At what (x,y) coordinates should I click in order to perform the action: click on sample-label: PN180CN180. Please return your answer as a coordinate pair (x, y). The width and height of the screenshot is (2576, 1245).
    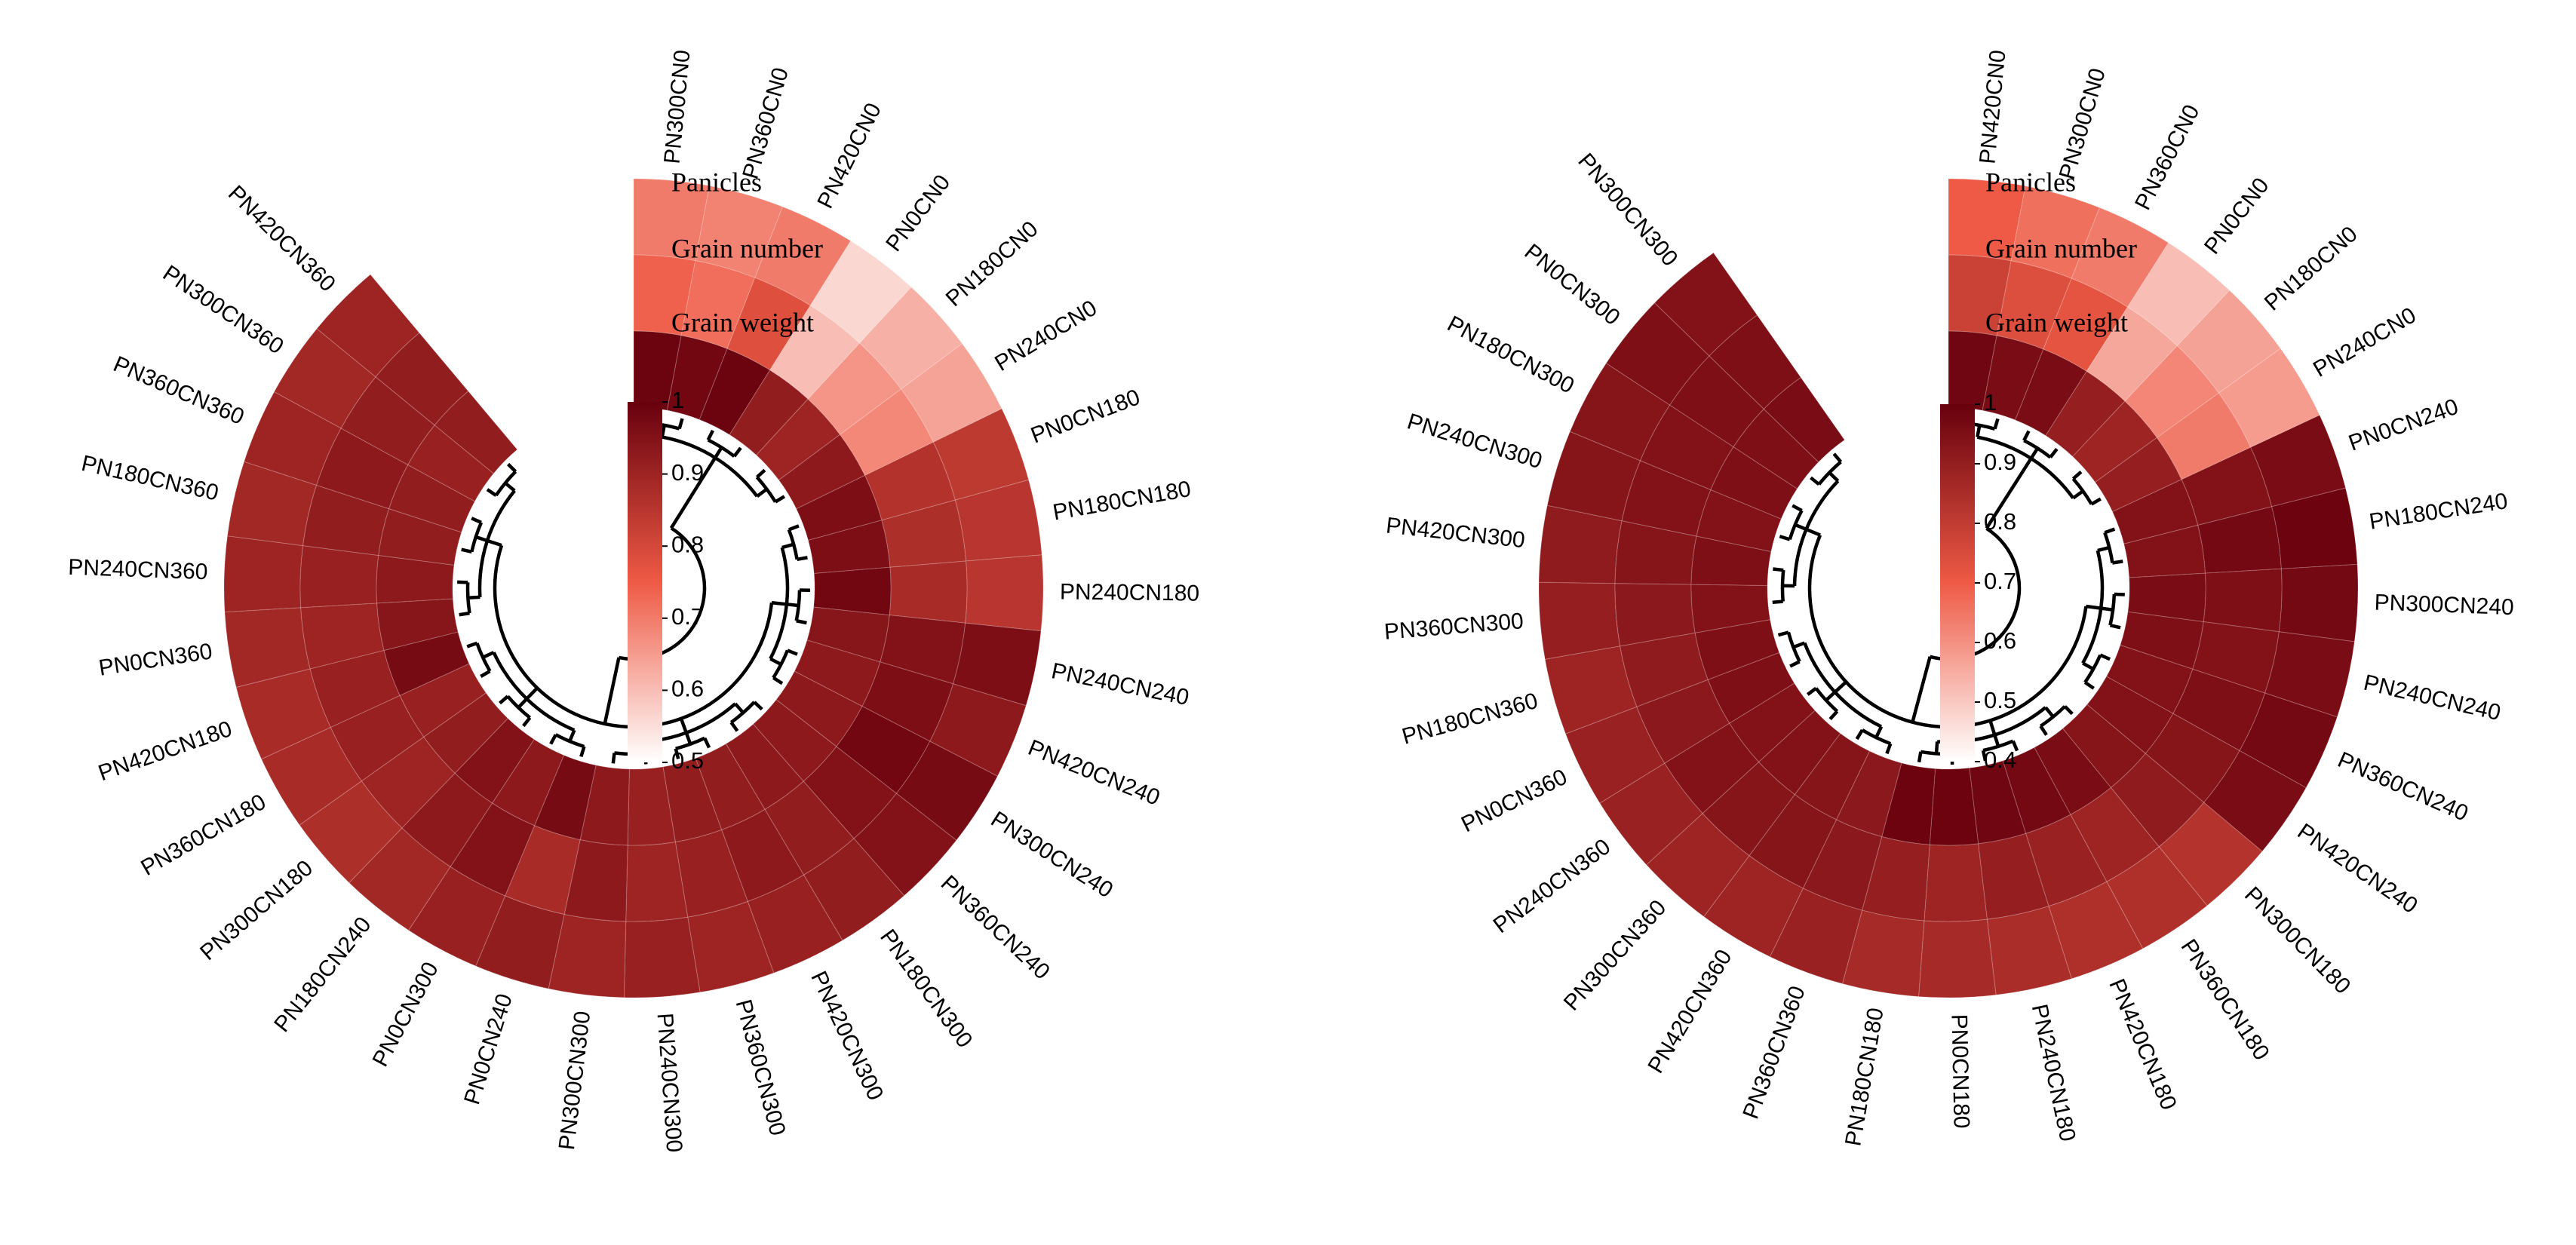
    Looking at the image, I should click on (1864, 1077).